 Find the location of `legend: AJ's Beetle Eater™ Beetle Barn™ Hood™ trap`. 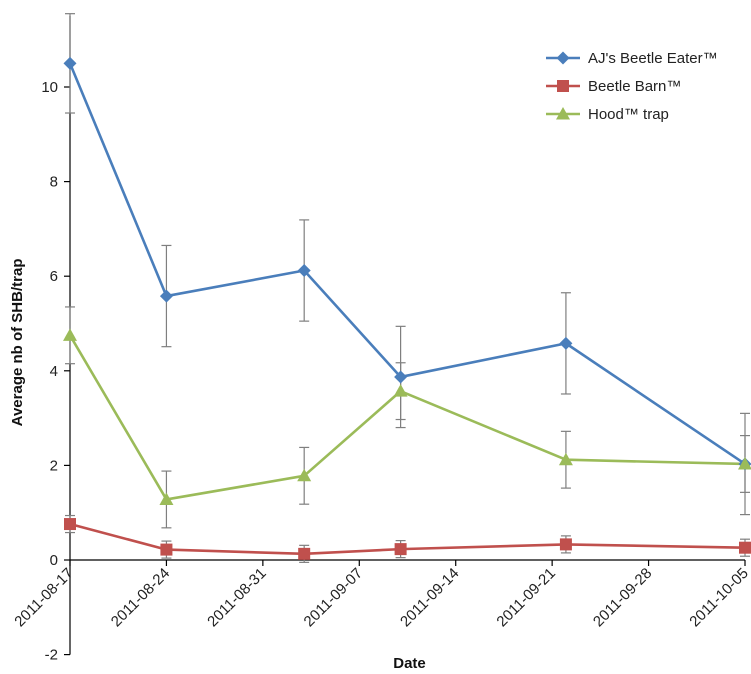

legend: AJ's Beetle Eater™ Beetle Barn™ Hood™ trap is located at coordinates (632, 86).